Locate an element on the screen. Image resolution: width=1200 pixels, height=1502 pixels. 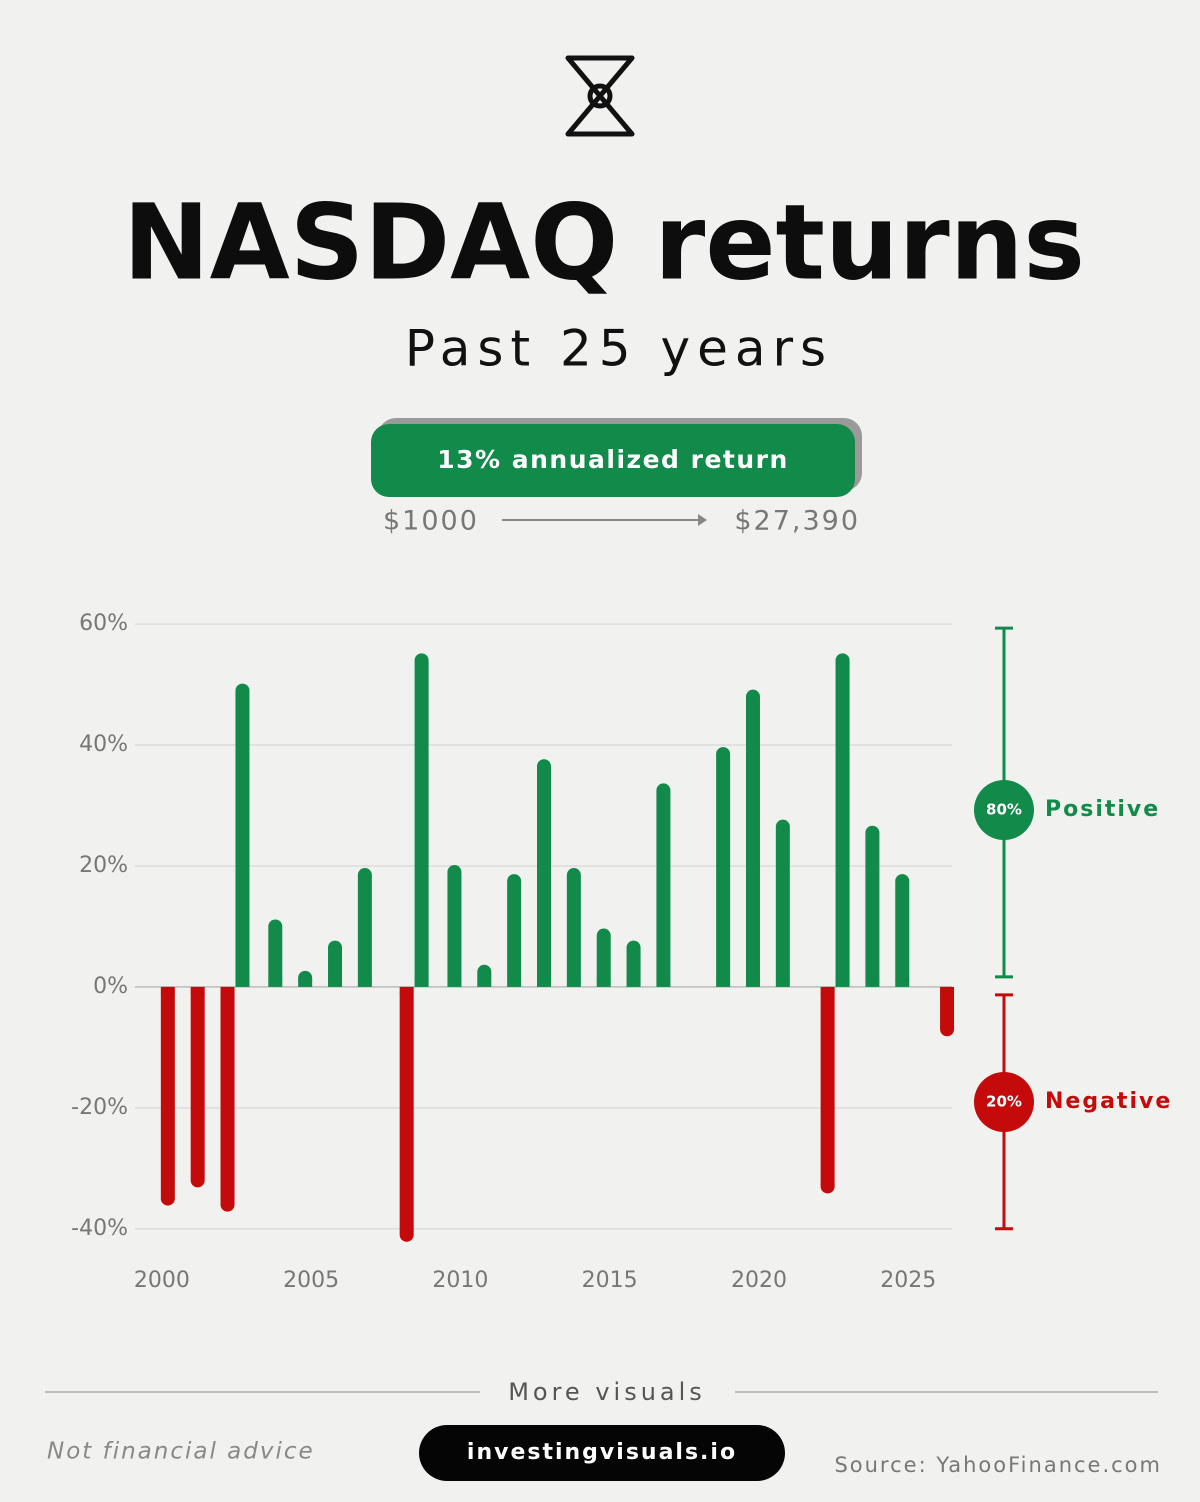
y-tick-label: -40% is located at coordinates (99, 1228).